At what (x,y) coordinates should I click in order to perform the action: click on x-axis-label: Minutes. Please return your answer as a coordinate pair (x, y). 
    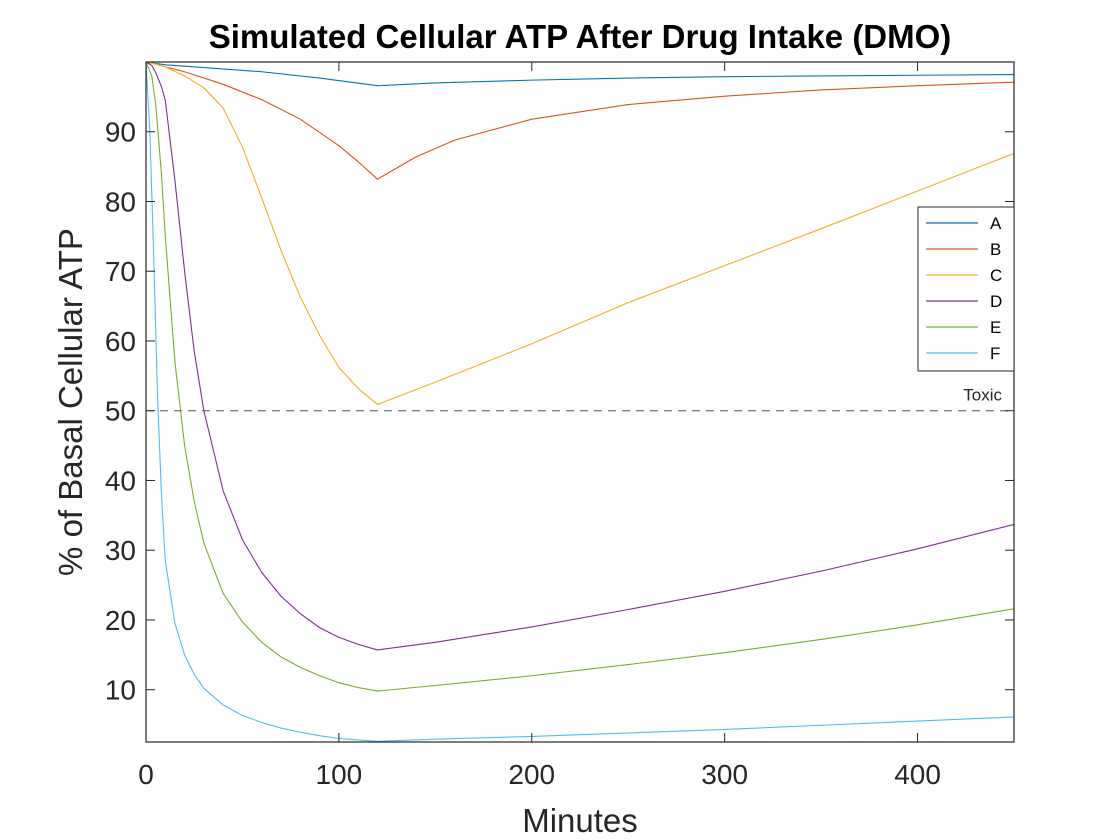
    Looking at the image, I should click on (580, 820).